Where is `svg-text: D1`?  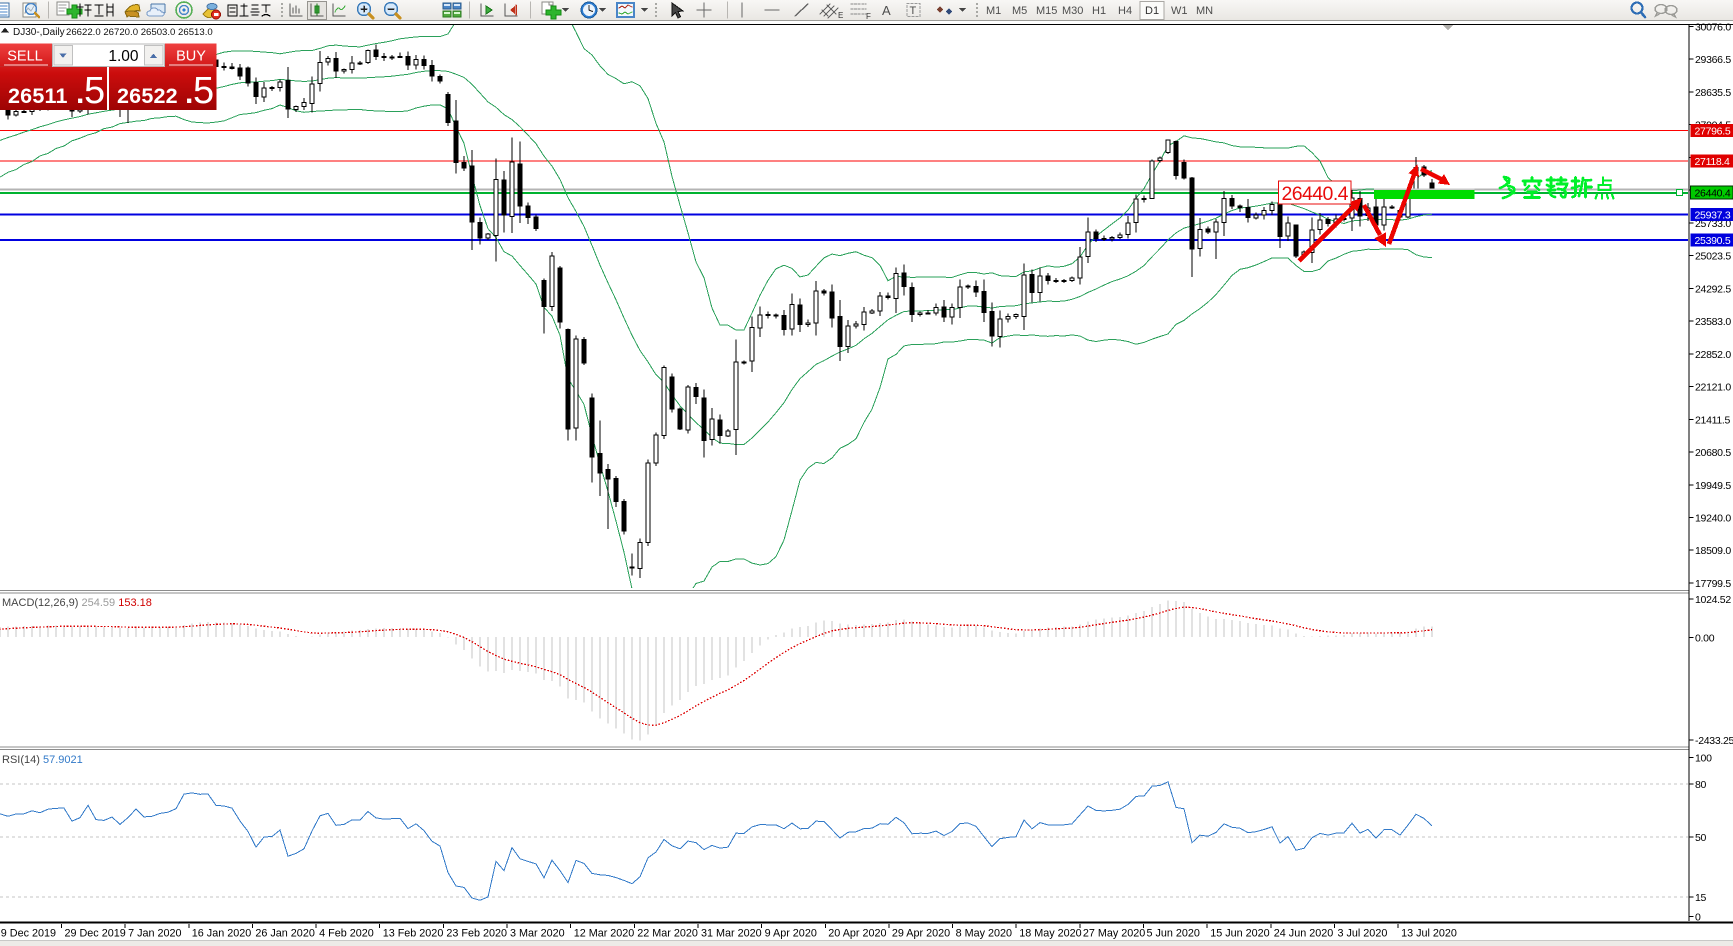
svg-text: D1 is located at coordinates (1152, 11).